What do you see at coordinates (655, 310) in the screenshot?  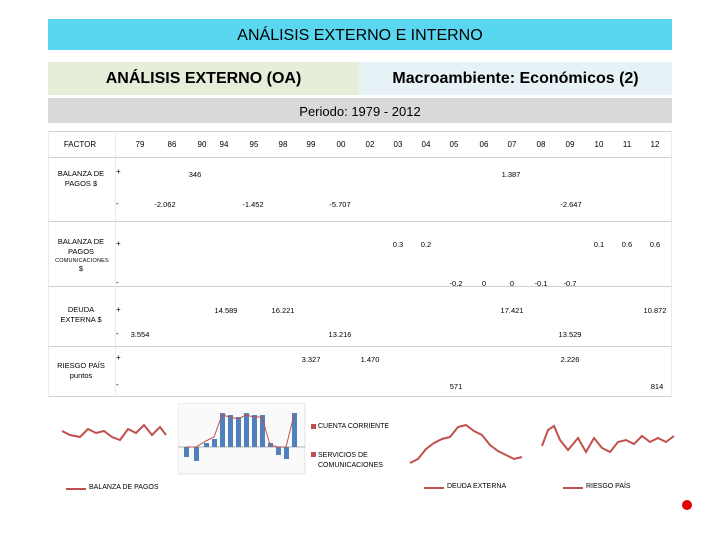 I see `value-positive: 10.872` at bounding box center [655, 310].